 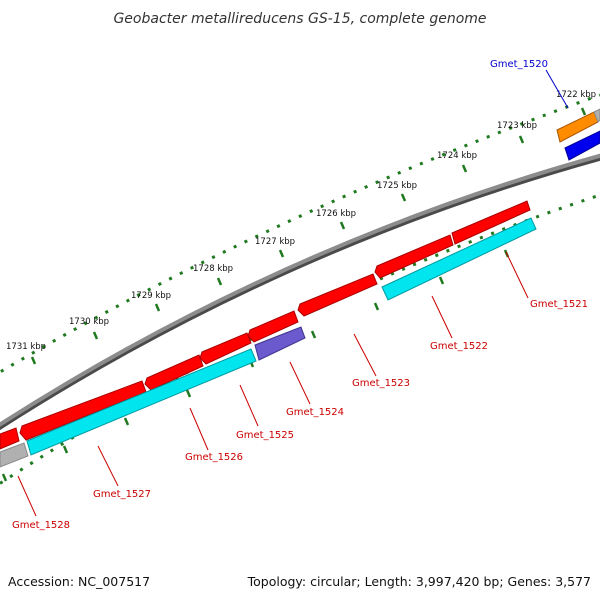 I want to click on scale-label-1723: 1723 kbp, so click(x=517, y=126).